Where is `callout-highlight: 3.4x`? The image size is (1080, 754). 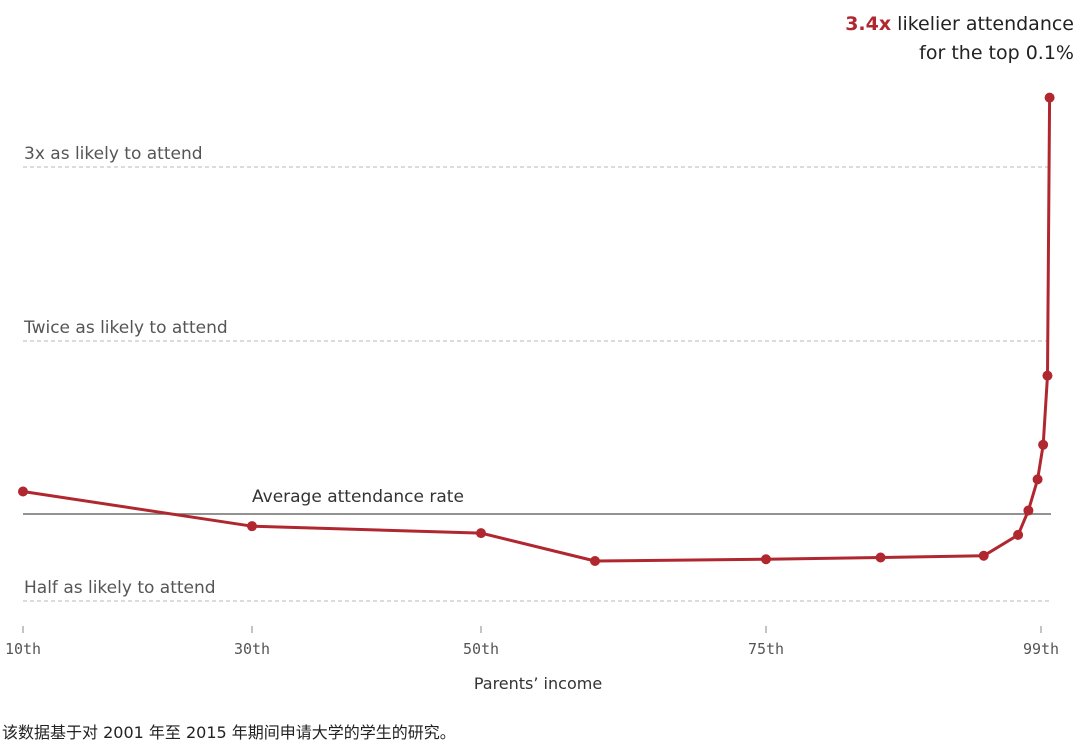 callout-highlight: 3.4x is located at coordinates (868, 24).